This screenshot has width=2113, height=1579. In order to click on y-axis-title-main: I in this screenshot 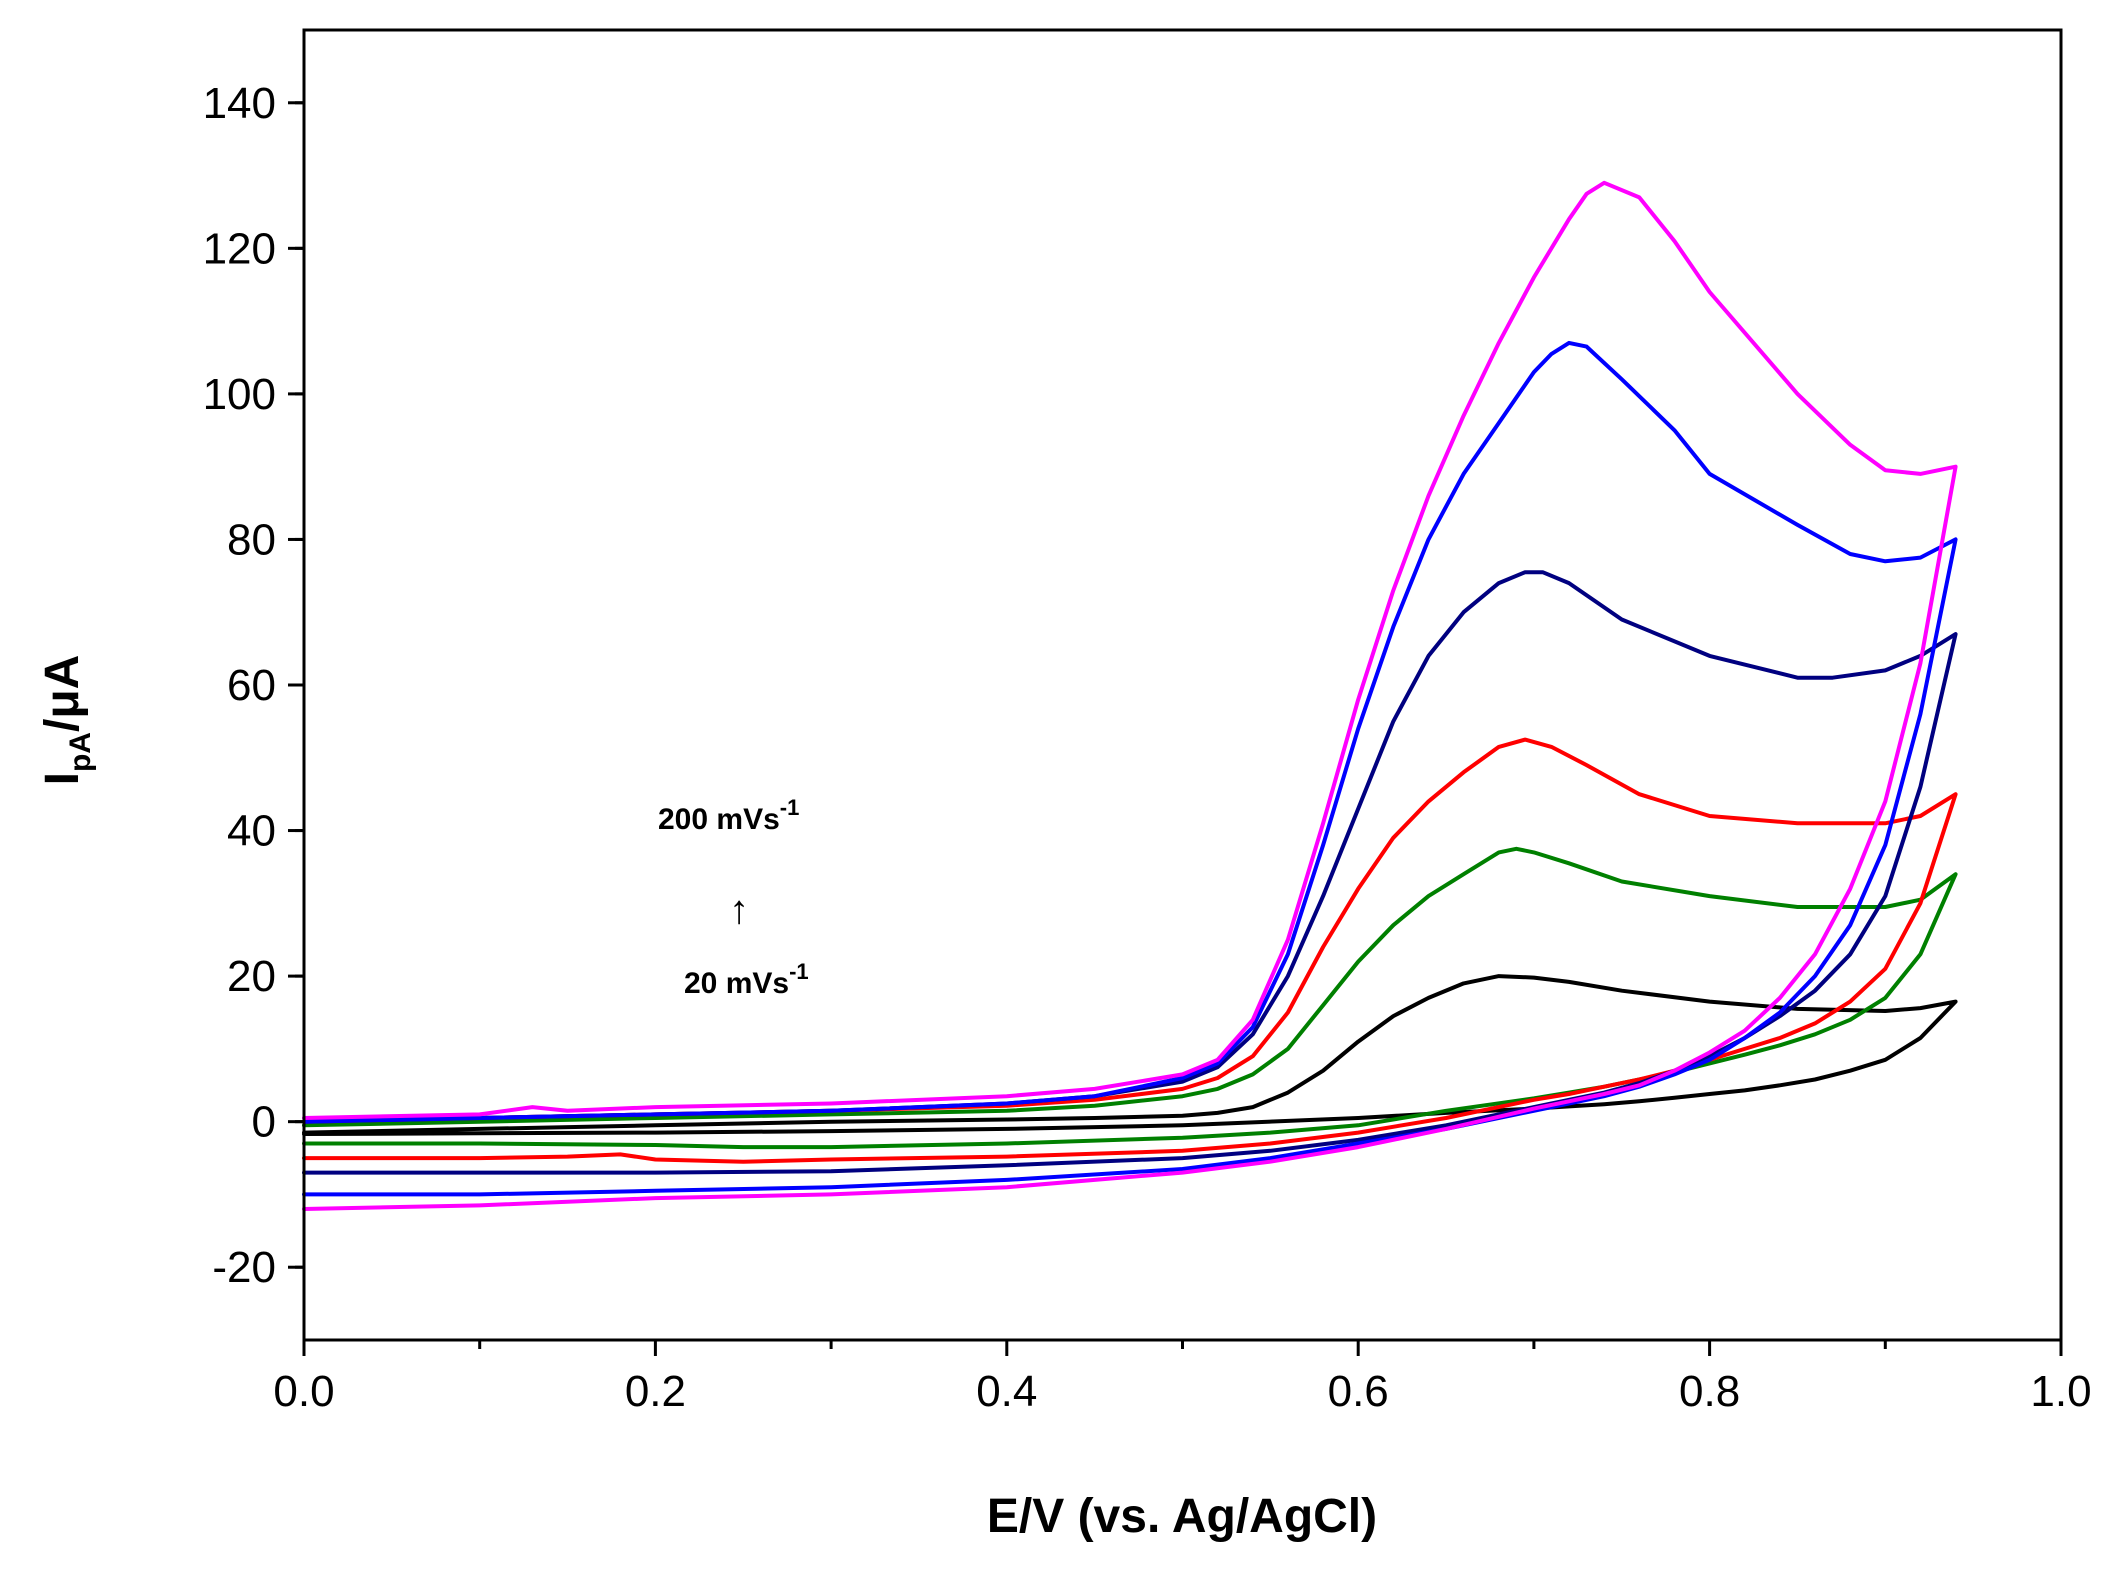, I will do `click(62, 778)`.